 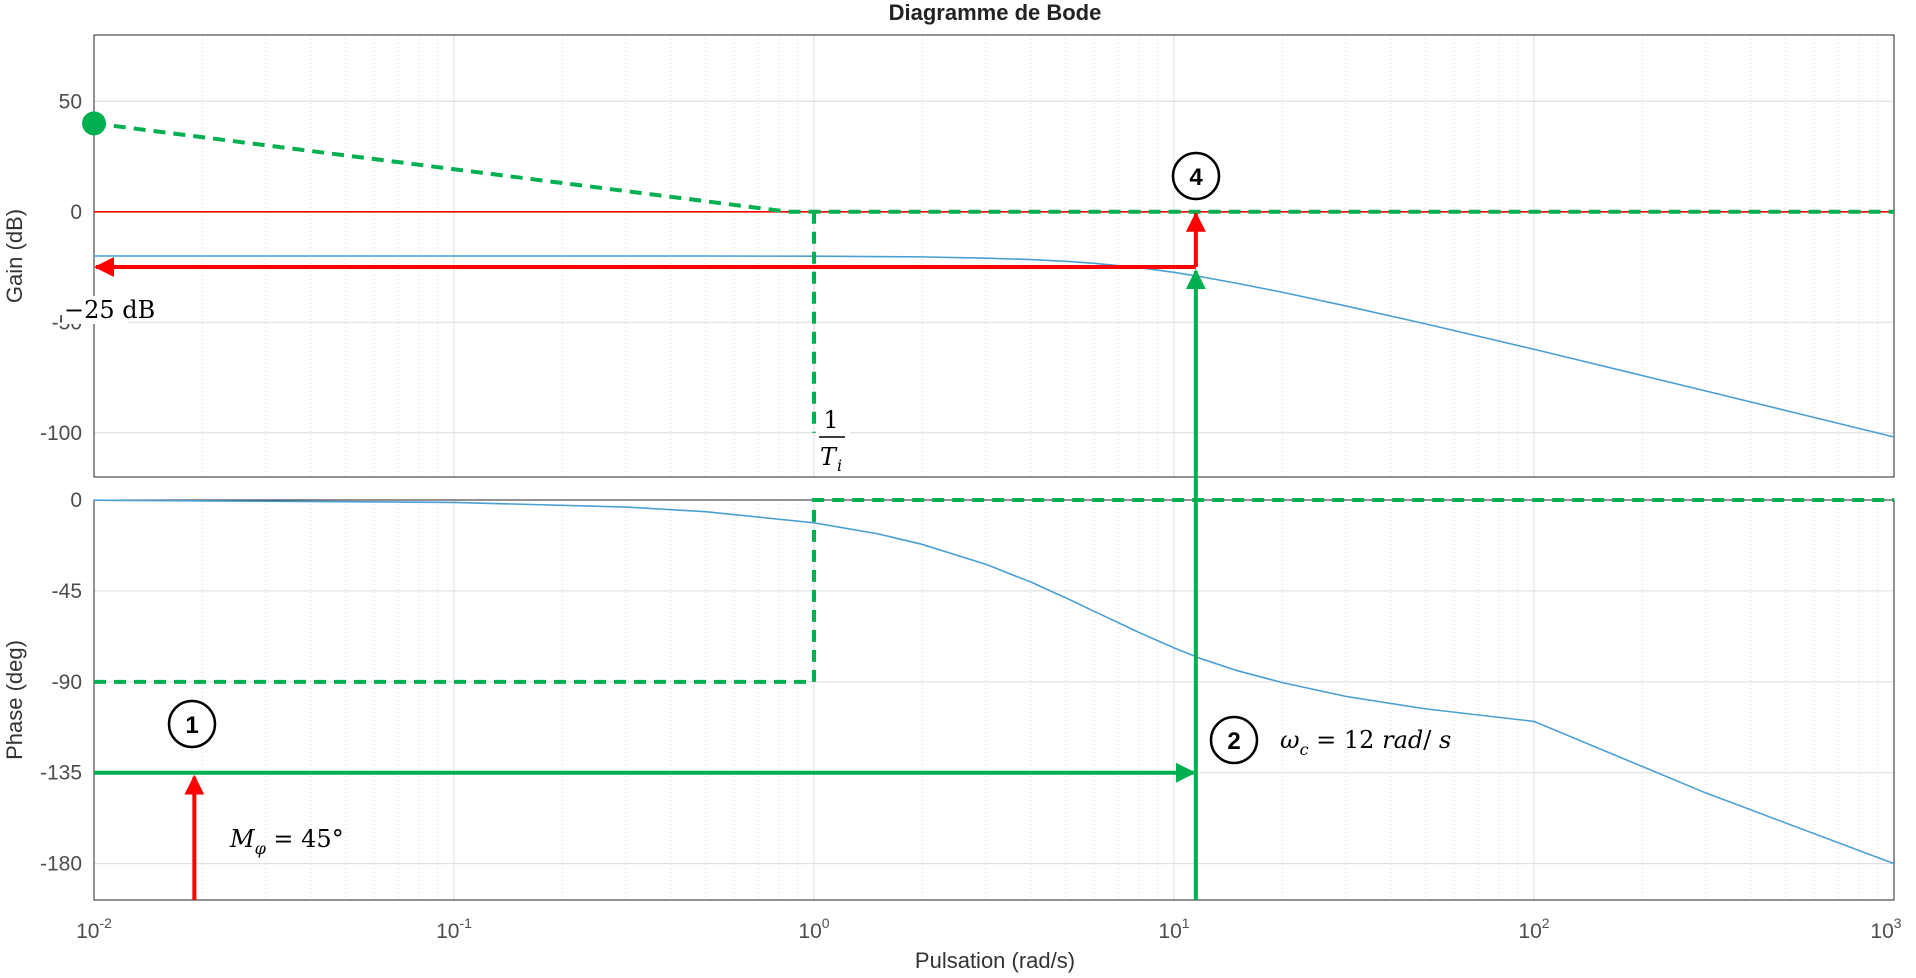 I want to click on pi-start-point, so click(x=94, y=123).